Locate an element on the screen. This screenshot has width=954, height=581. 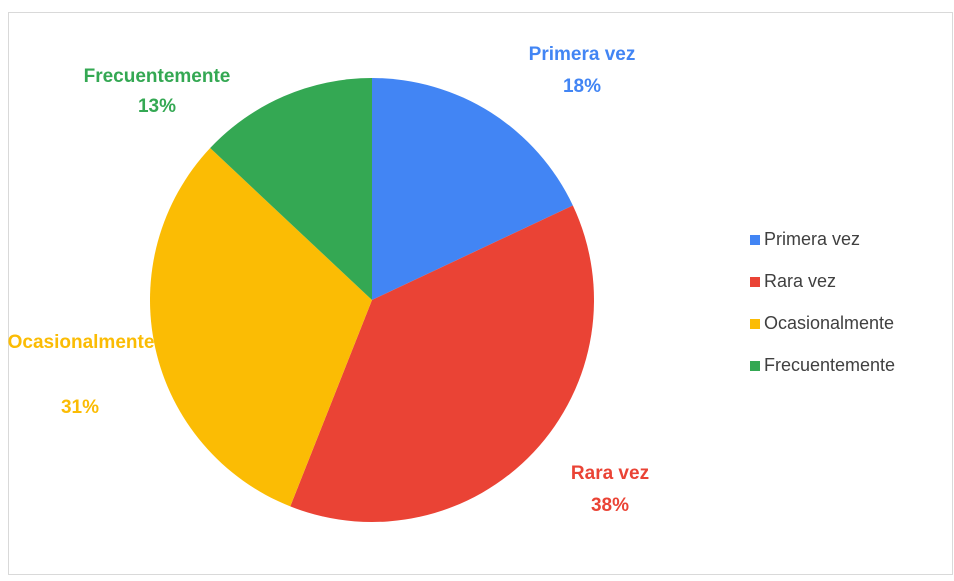
data-label-name: Frecuentemente is located at coordinates (157, 76).